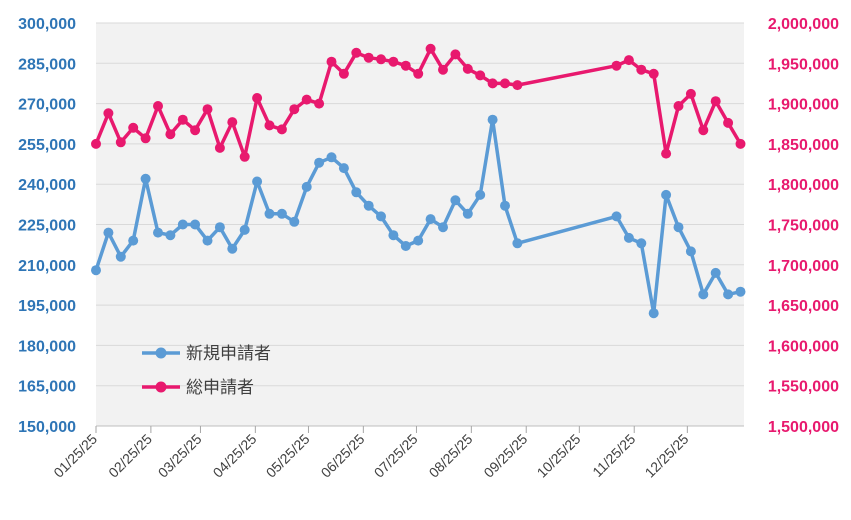  Describe the element at coordinates (803, 306) in the screenshot. I see `right-axis-tick-label: 1,650,000` at that location.